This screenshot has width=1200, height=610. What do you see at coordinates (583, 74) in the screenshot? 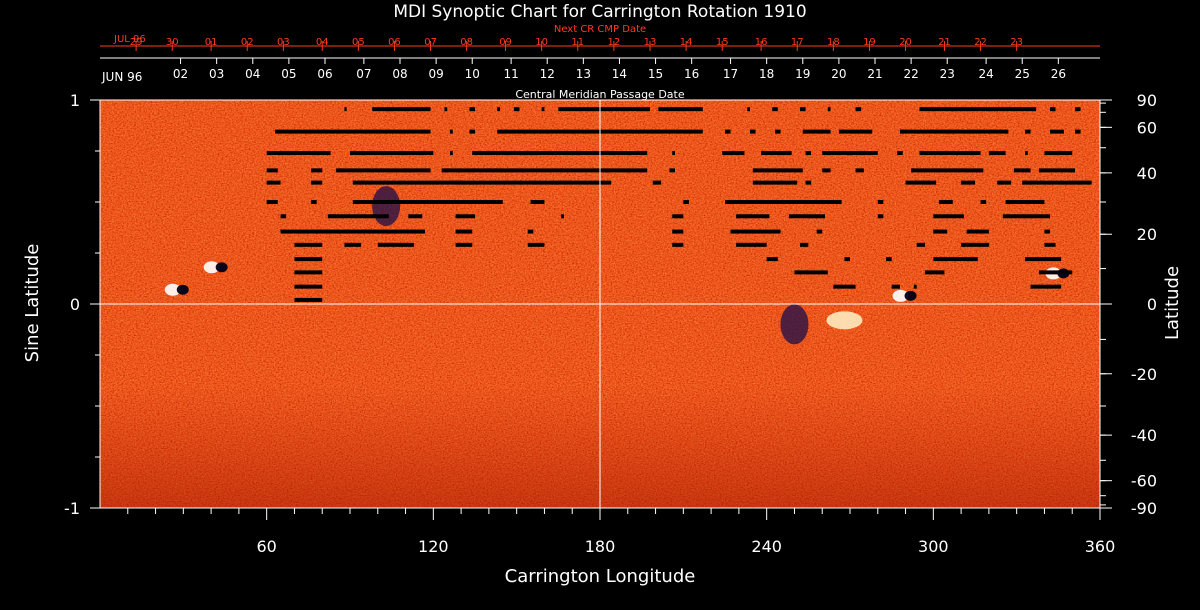
I see `cmp-date-label: 13` at bounding box center [583, 74].